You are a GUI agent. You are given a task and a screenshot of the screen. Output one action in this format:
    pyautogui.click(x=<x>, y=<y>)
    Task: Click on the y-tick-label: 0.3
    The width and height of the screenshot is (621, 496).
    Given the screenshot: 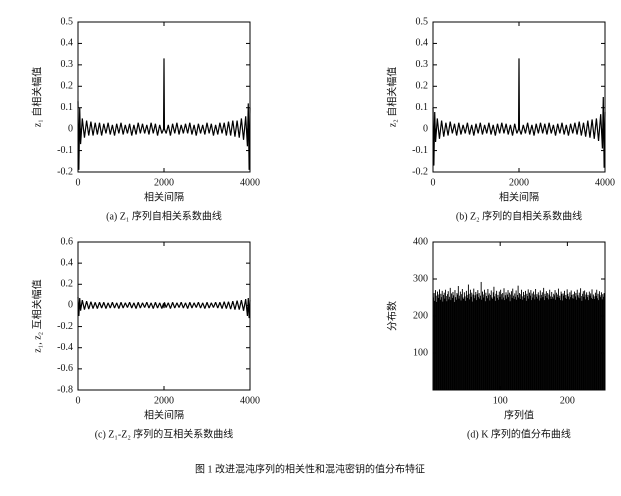 What is the action you would take?
    pyautogui.click(x=422, y=64)
    